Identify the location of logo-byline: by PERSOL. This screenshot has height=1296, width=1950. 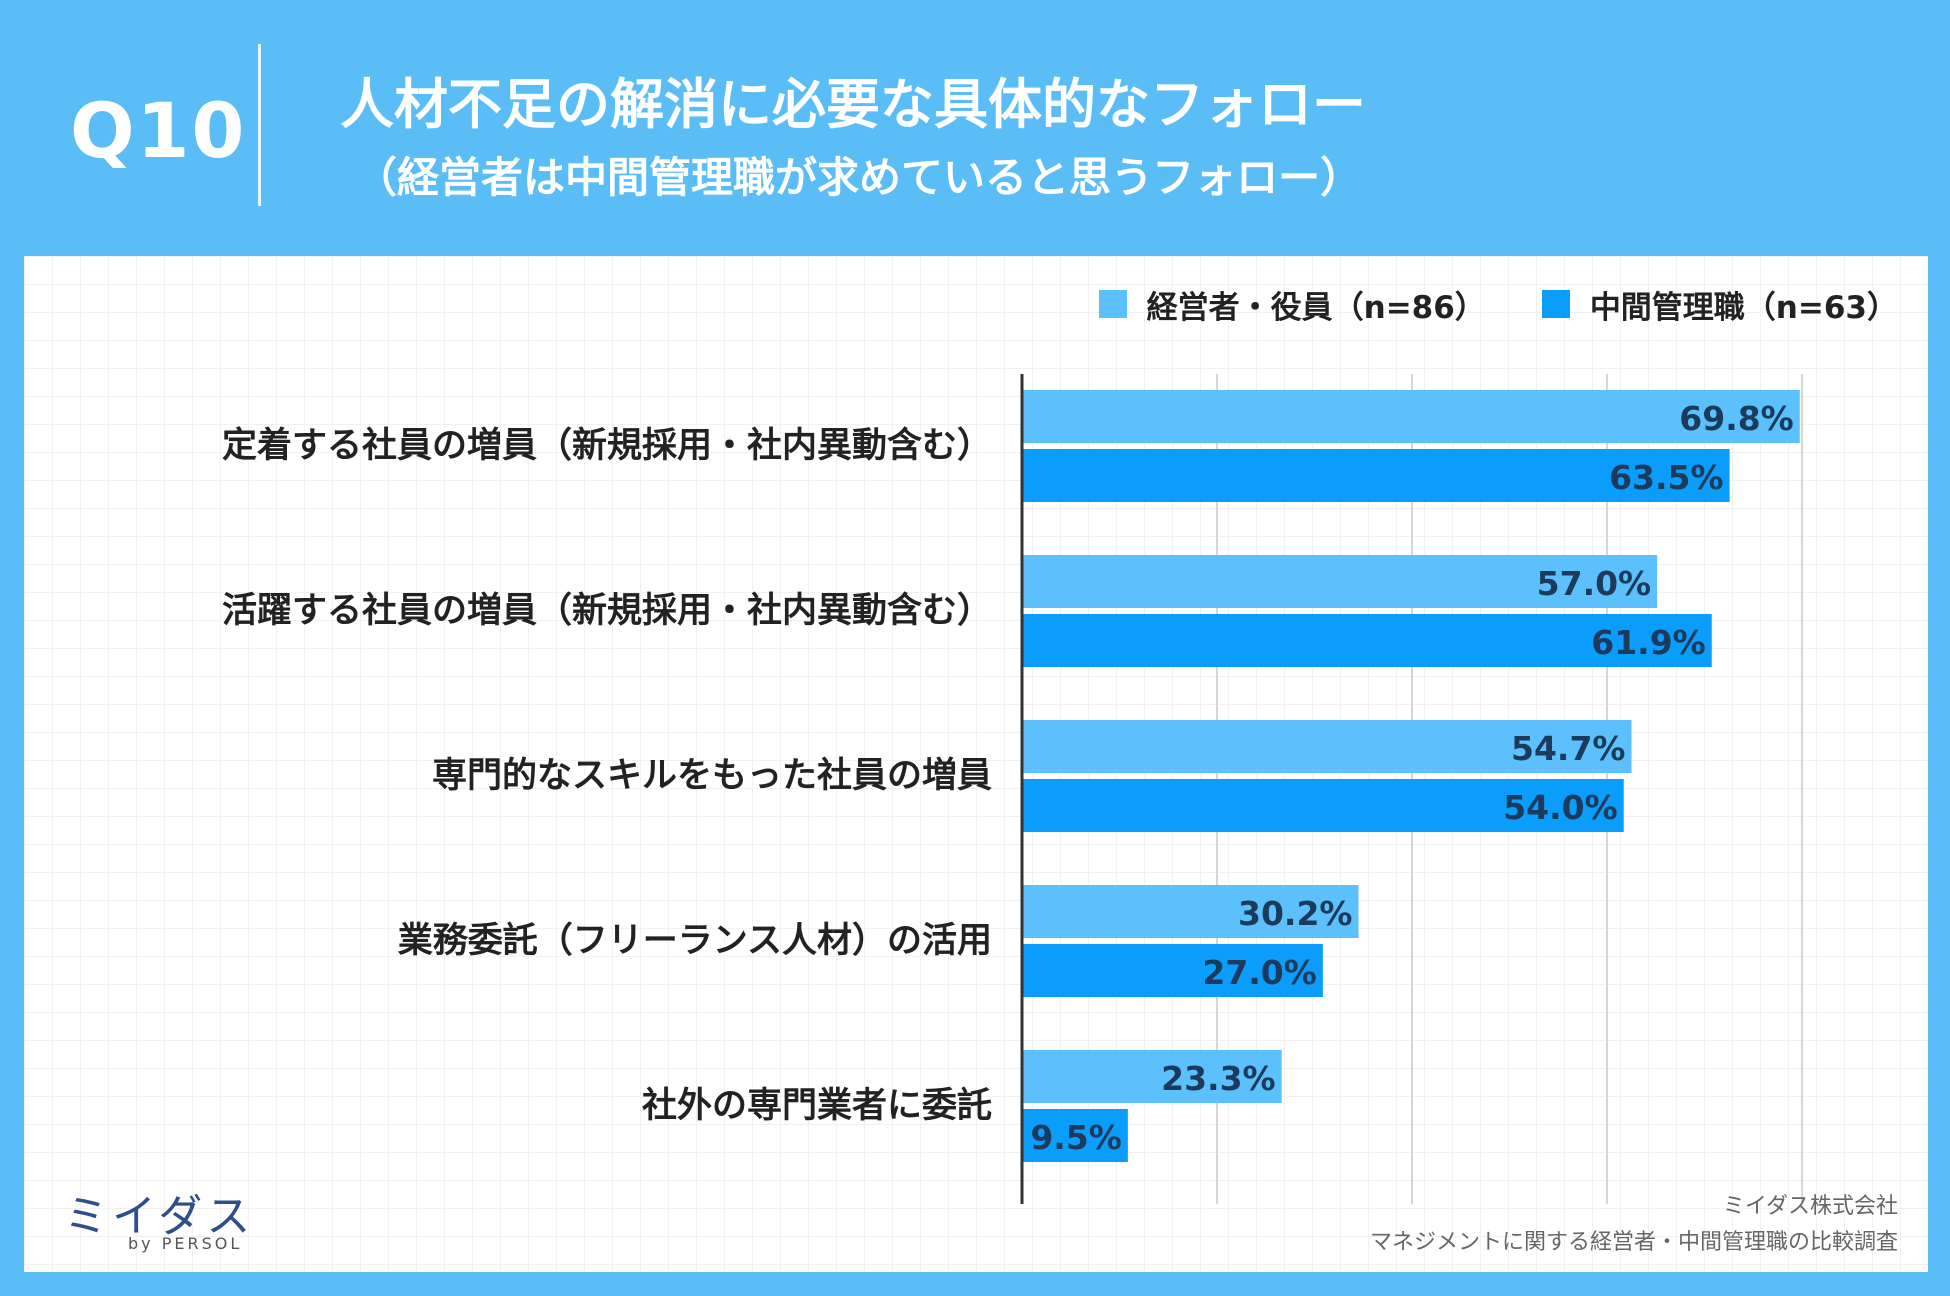
(185, 1243).